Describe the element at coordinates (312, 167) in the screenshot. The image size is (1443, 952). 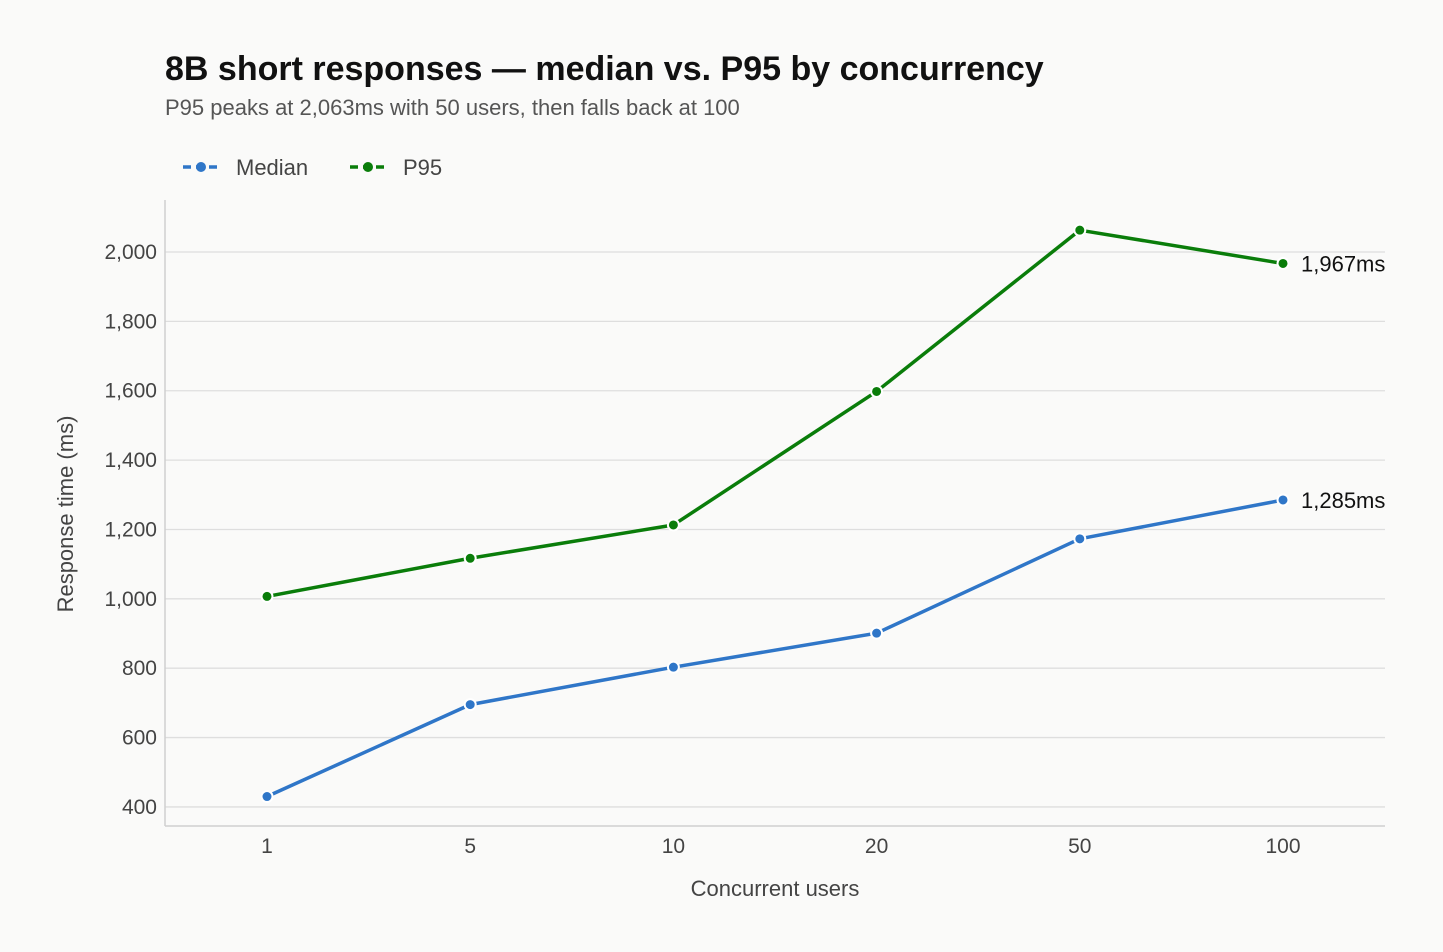
I see `legend: Median P95` at that location.